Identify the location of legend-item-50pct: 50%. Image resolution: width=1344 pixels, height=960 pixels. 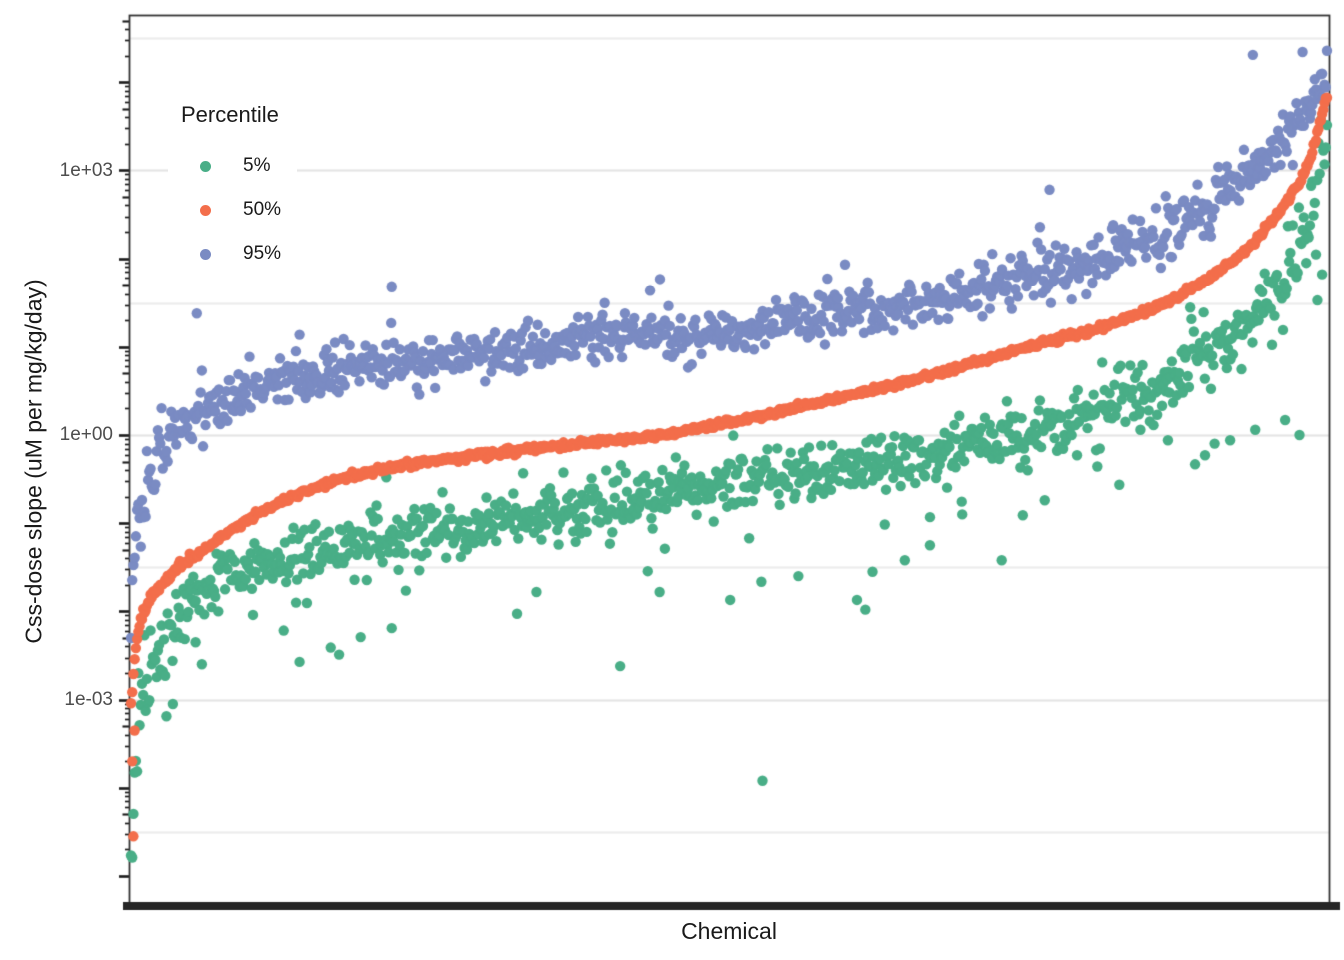
(231, 210).